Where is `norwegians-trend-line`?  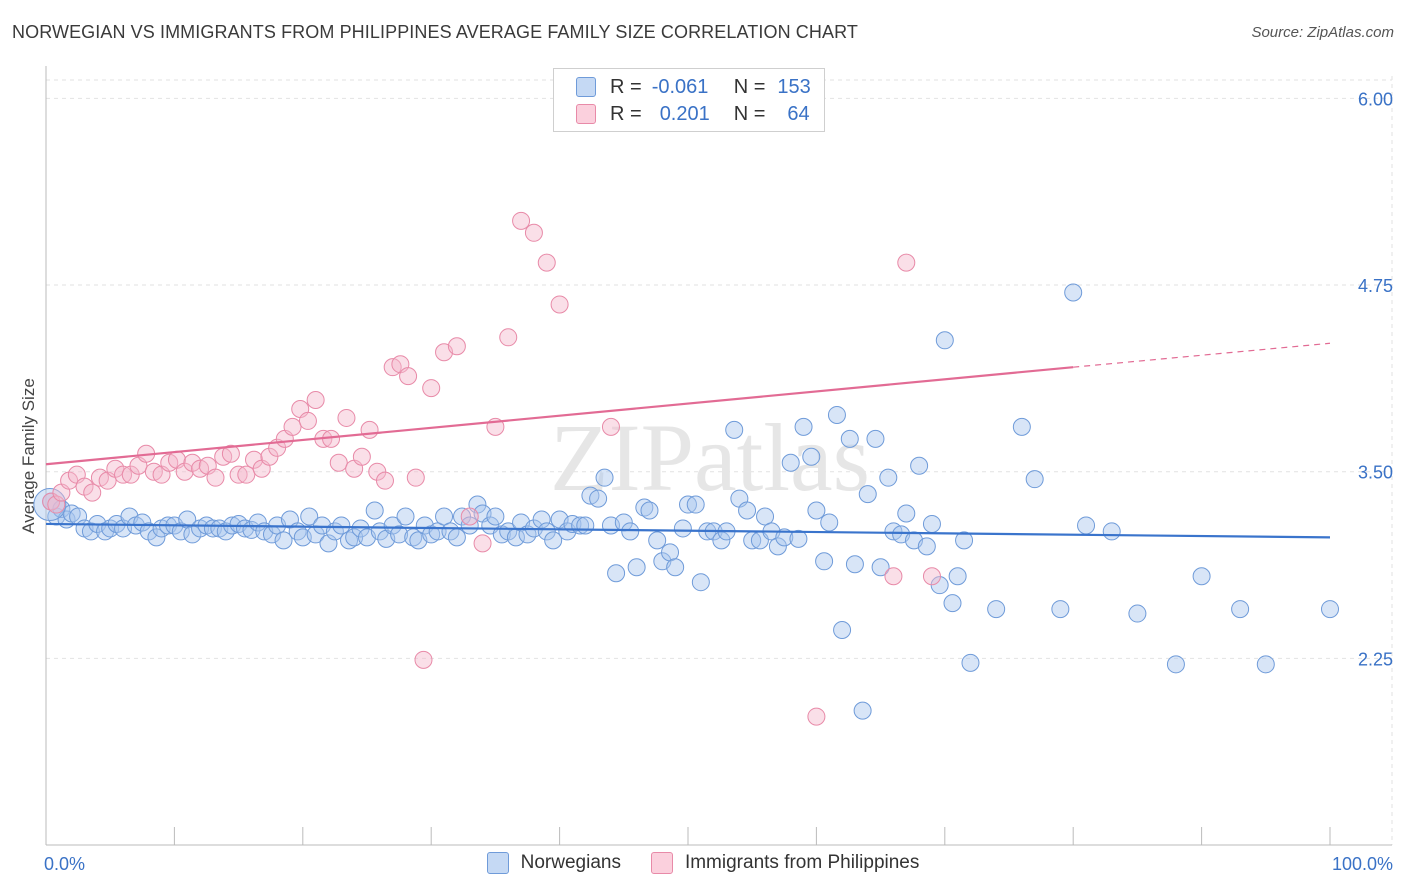 norwegians-trend-line is located at coordinates (688, 530).